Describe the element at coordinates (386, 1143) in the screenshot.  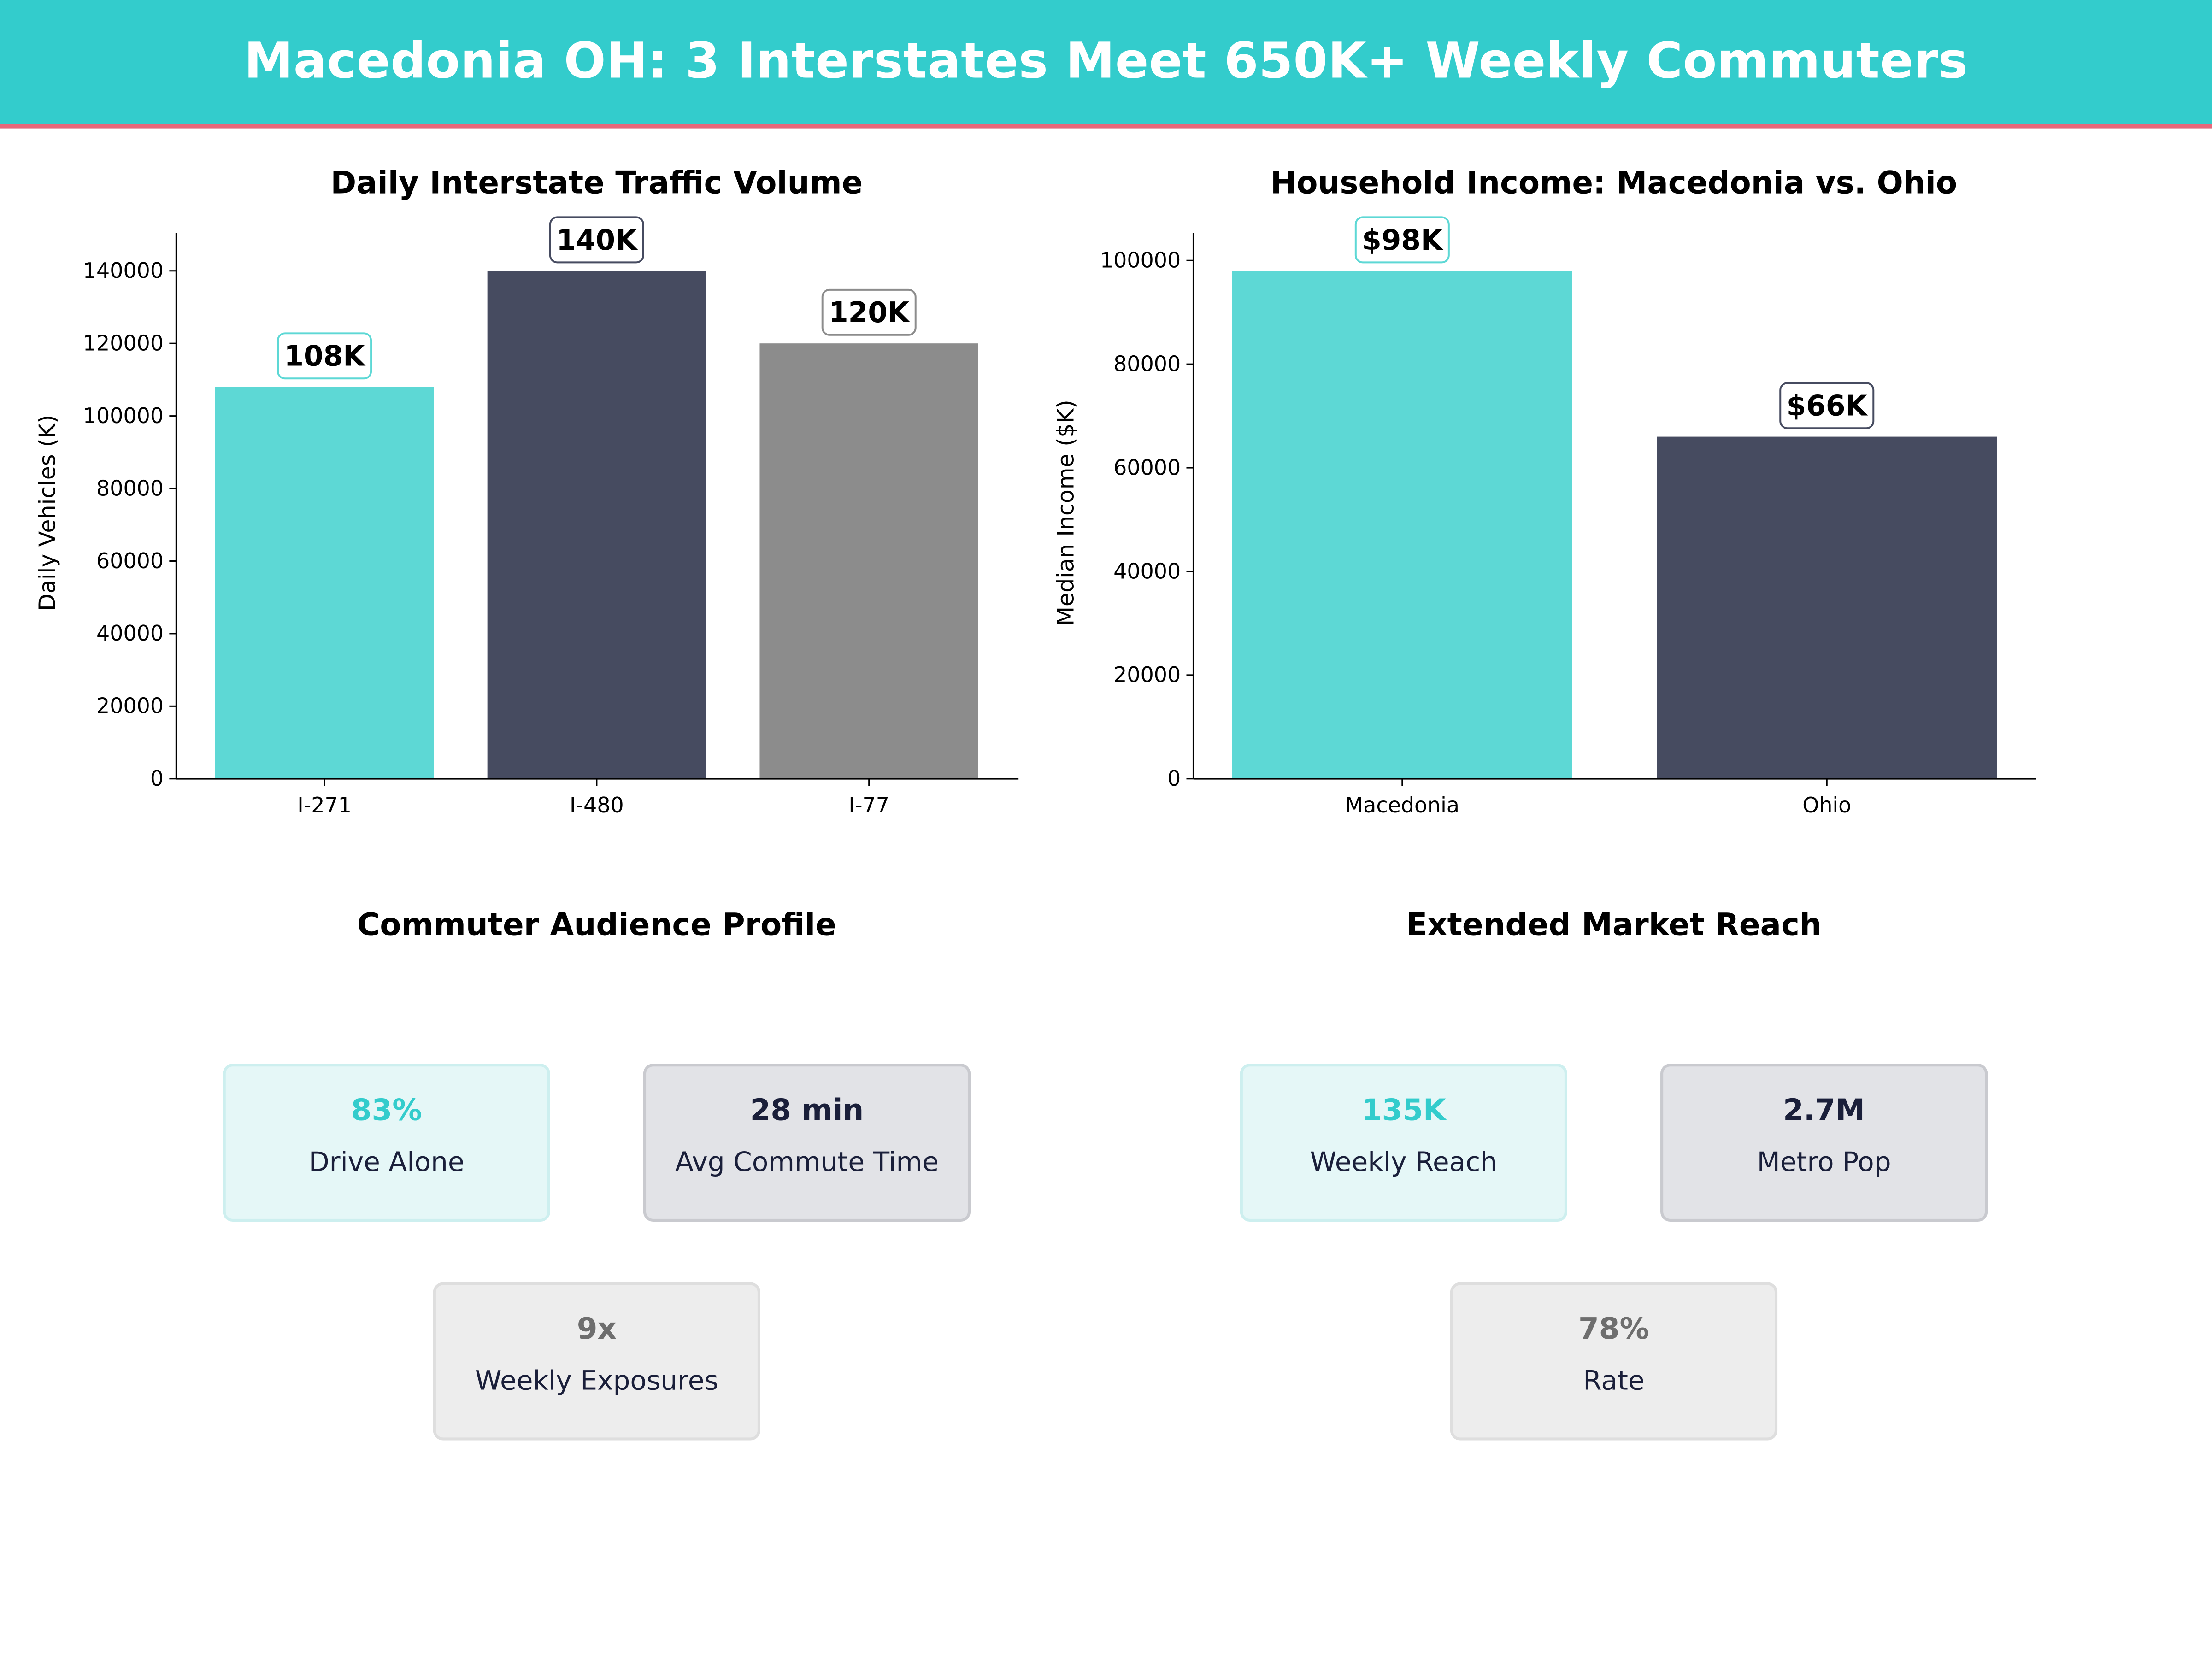
I see `stat-card-drive-alone: 83% Drive Alone` at that location.